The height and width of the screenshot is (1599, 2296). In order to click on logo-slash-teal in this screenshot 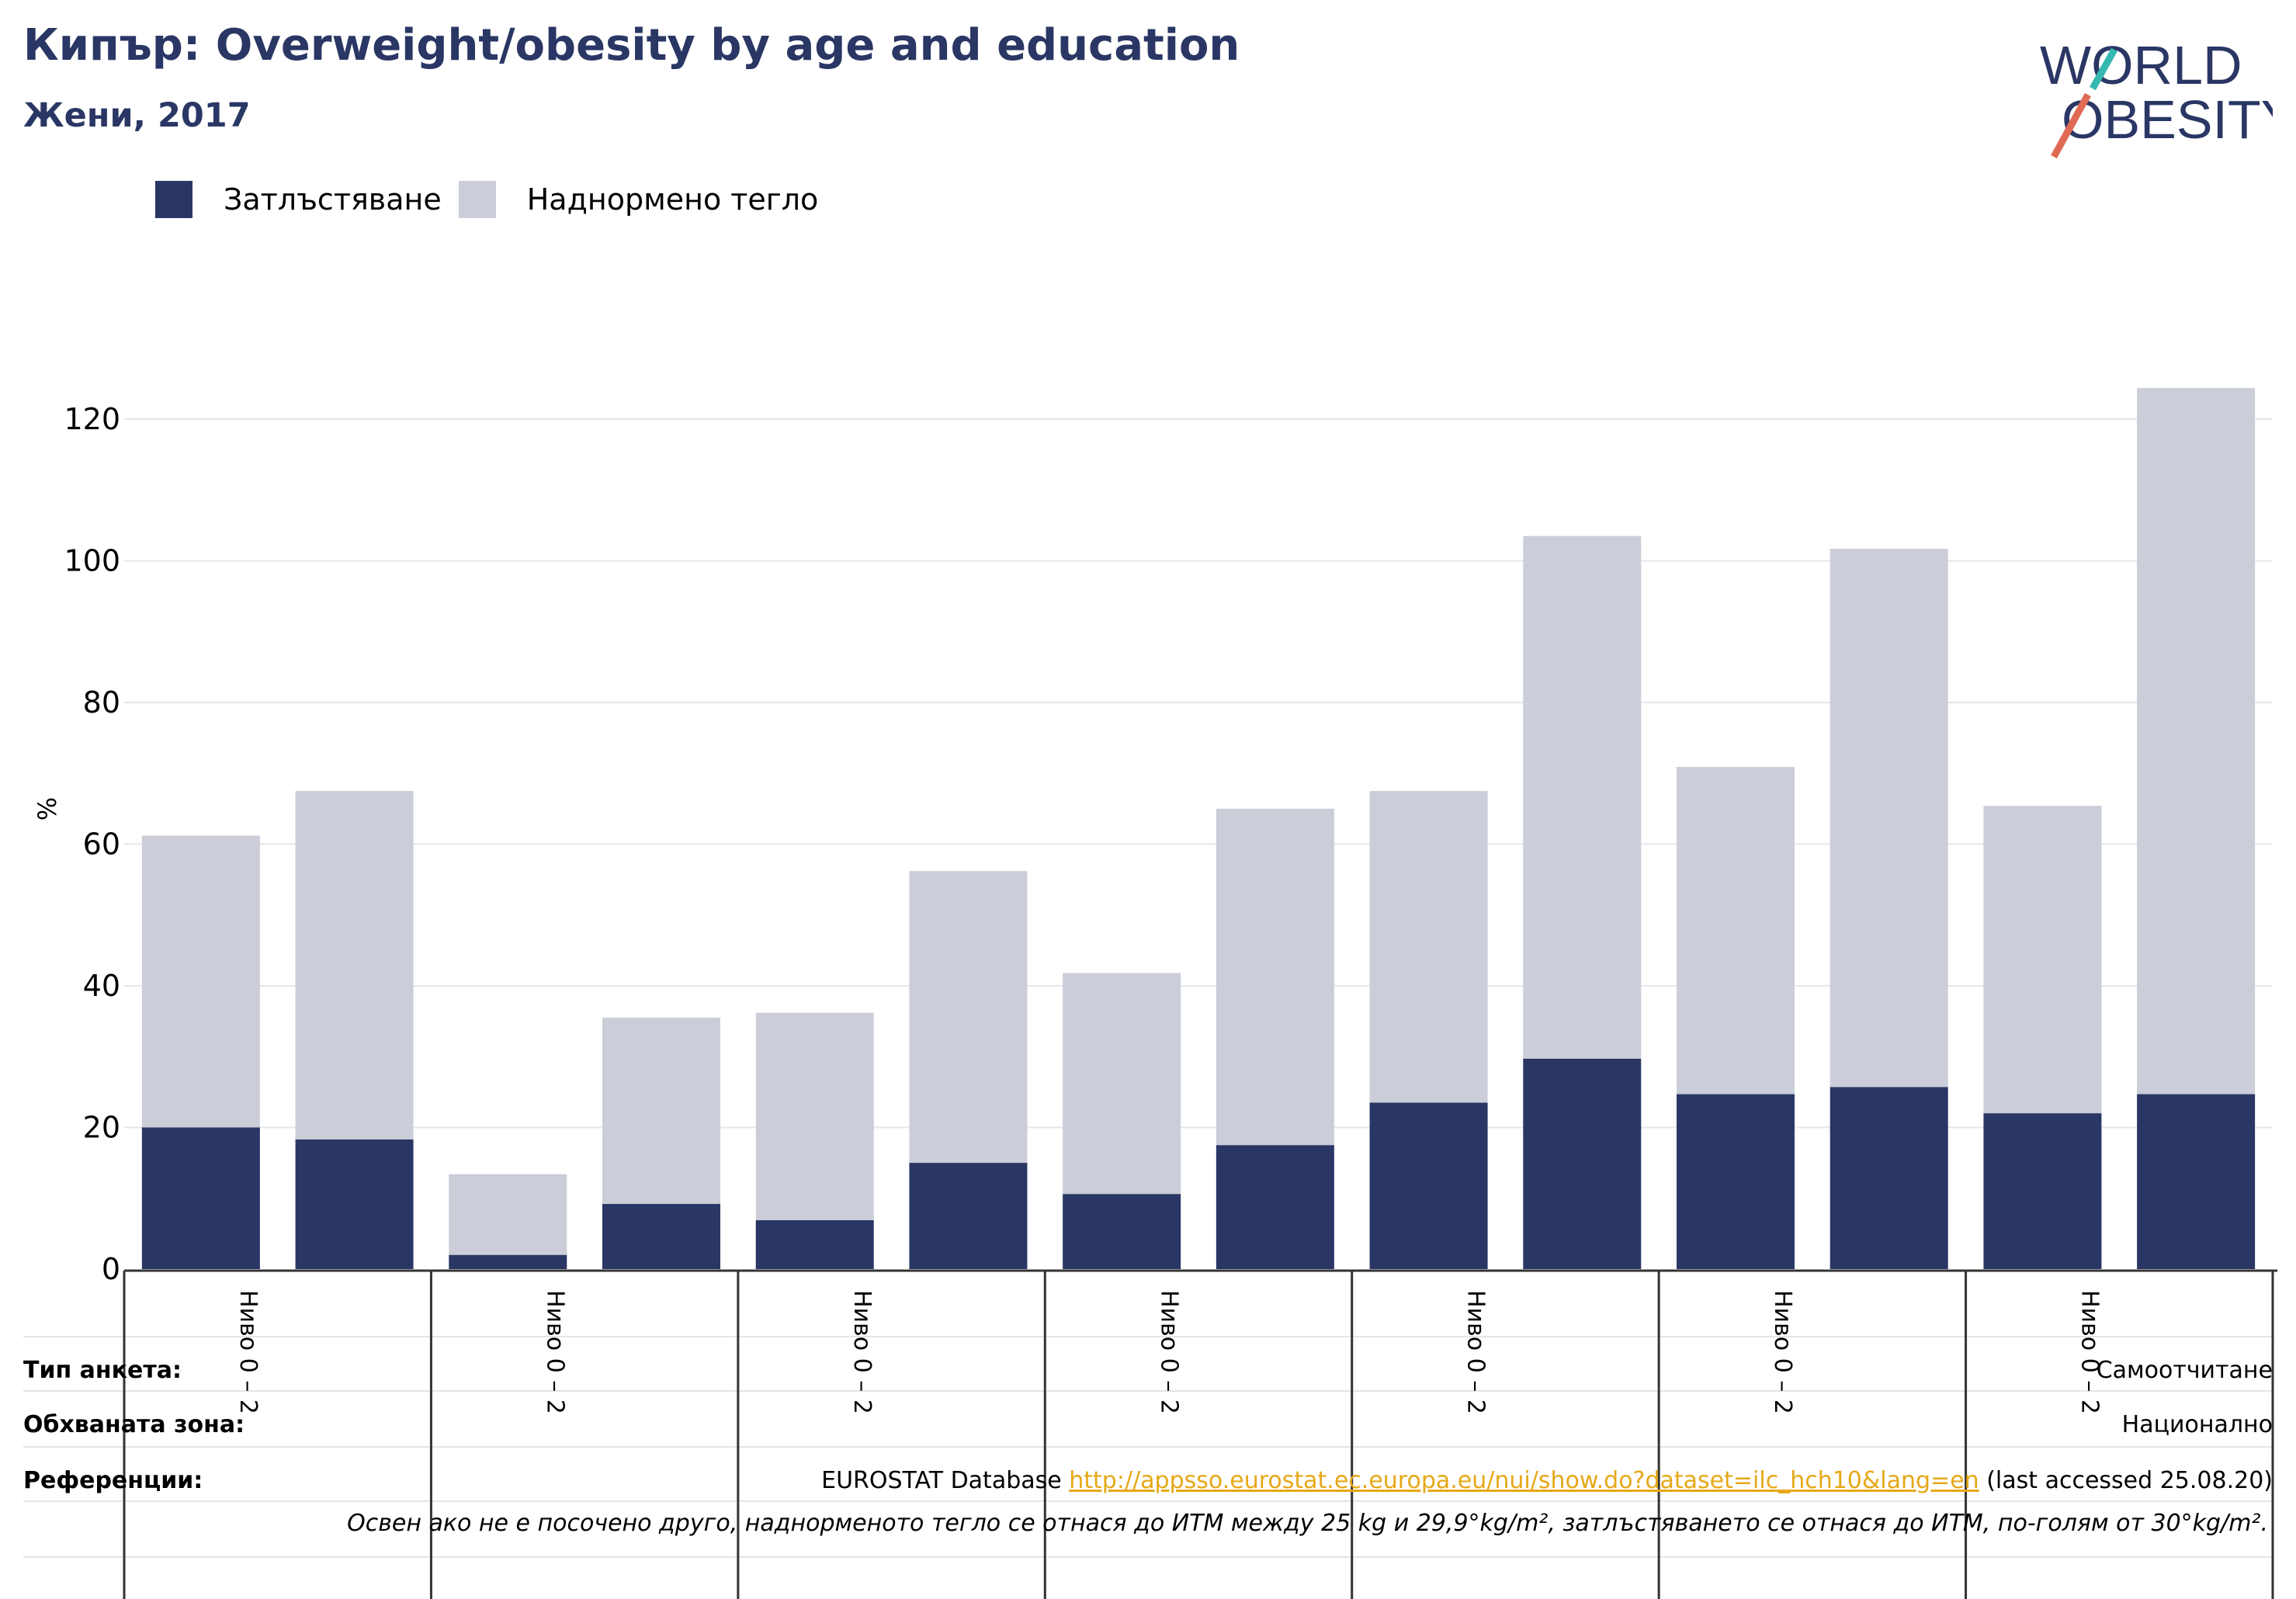, I will do `click(2103, 69)`.